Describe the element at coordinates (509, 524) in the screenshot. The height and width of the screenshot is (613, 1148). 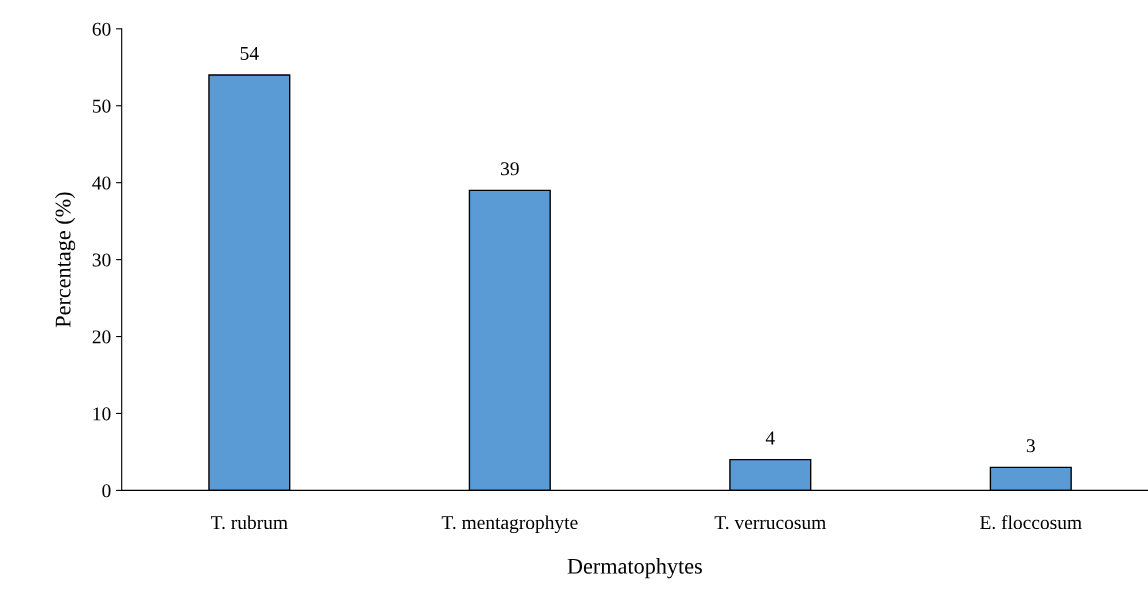
I see `x-tick-label: T. mentagrophyte` at that location.